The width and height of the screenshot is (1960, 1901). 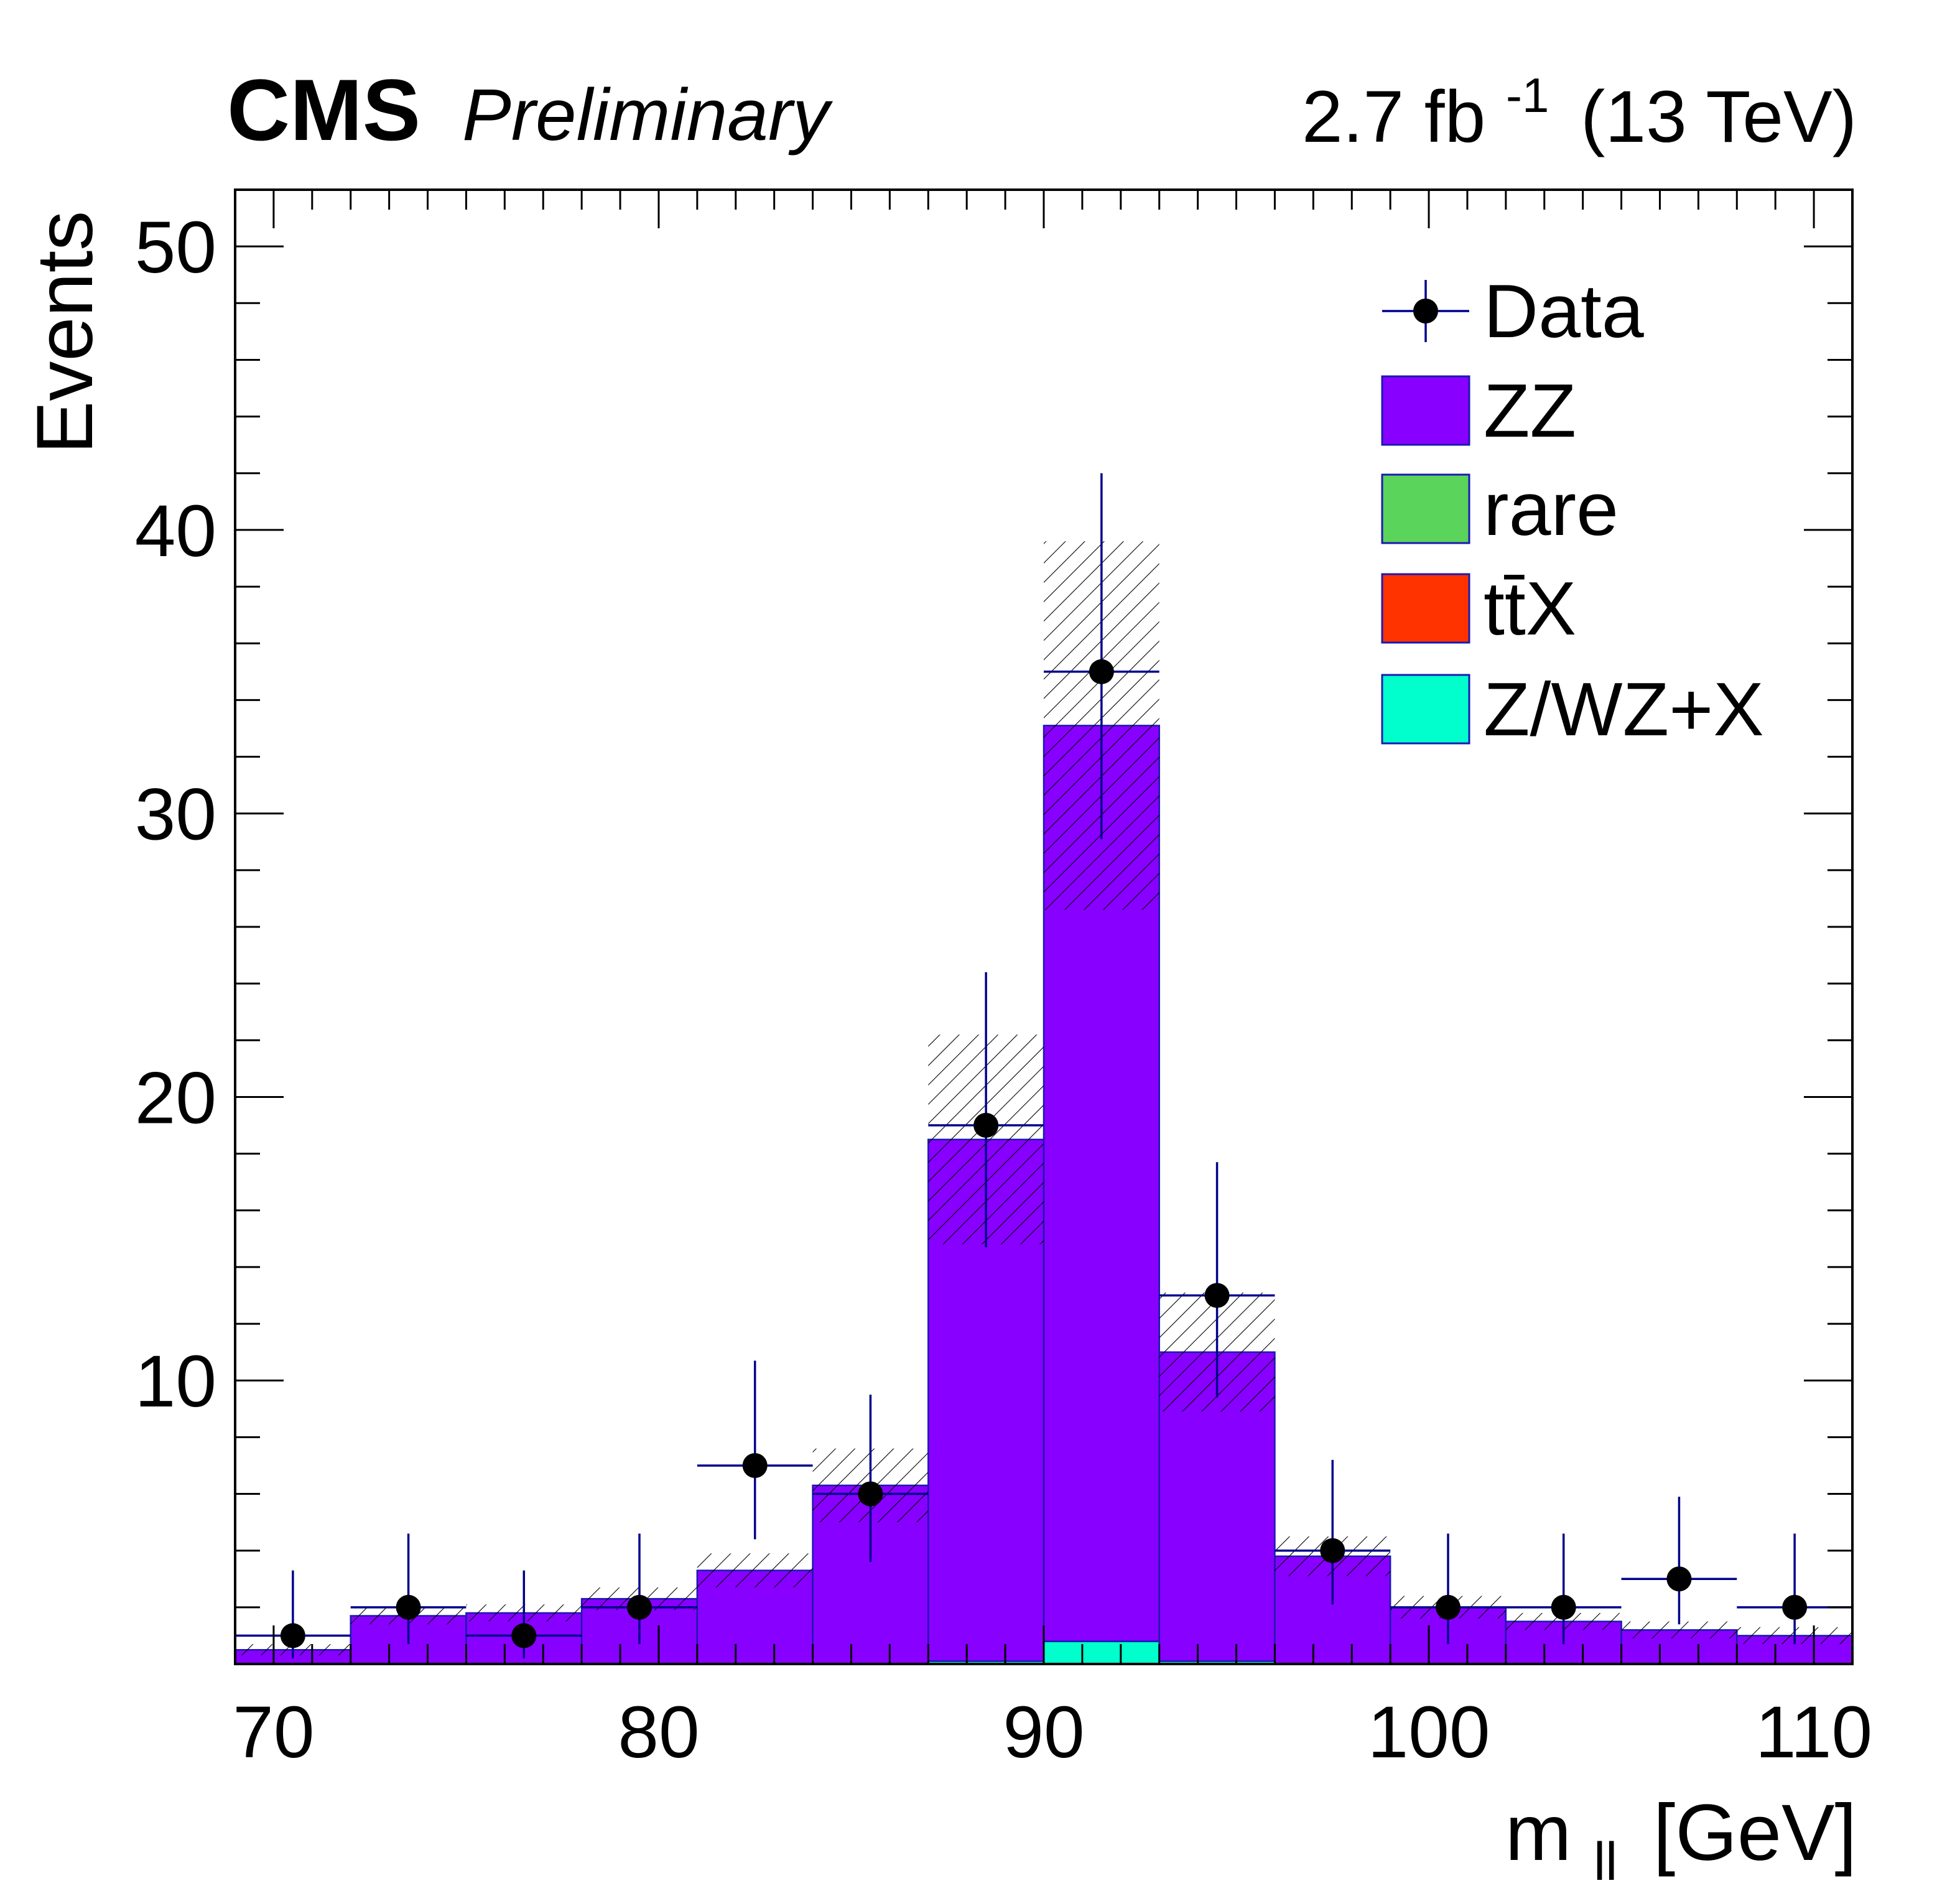 I want to click on x-axis-title-main: m, so click(x=1538, y=1832).